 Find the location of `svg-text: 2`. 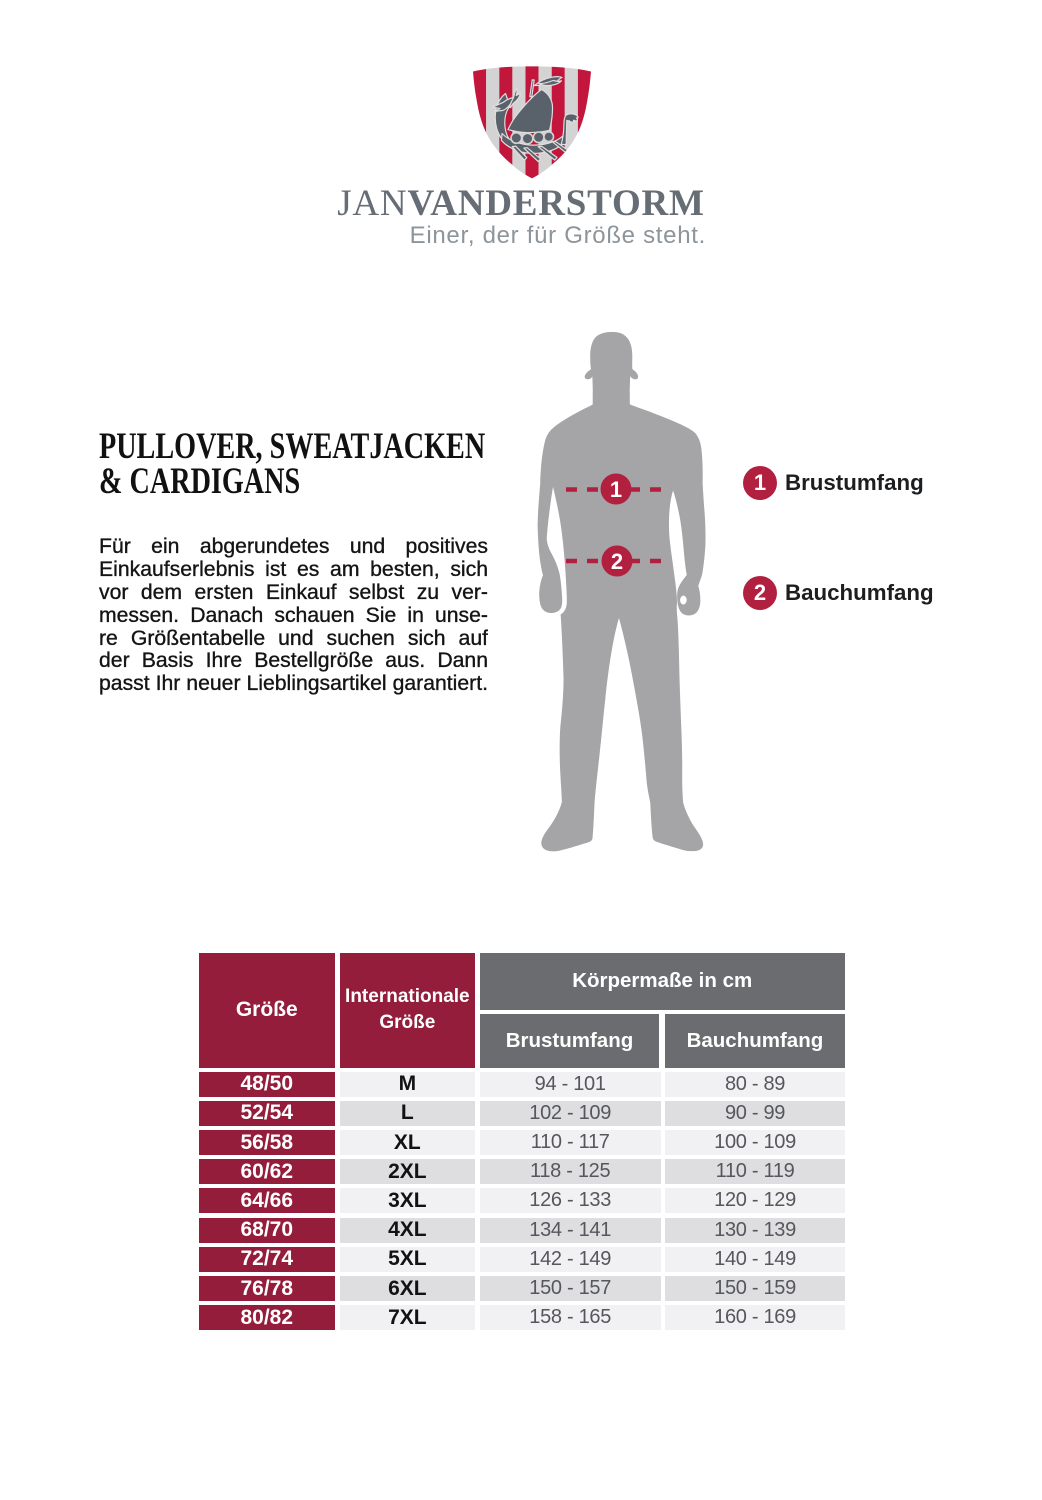

svg-text: 2 is located at coordinates (617, 561).